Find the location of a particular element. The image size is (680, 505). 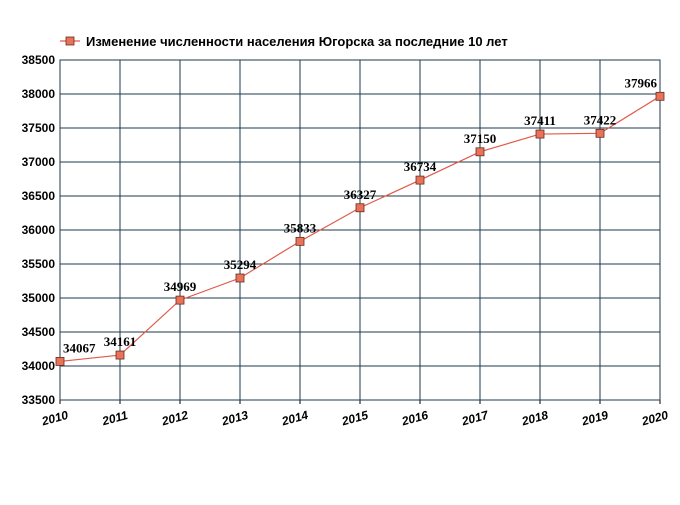

y-tick-label: 34000 is located at coordinates (39, 366).